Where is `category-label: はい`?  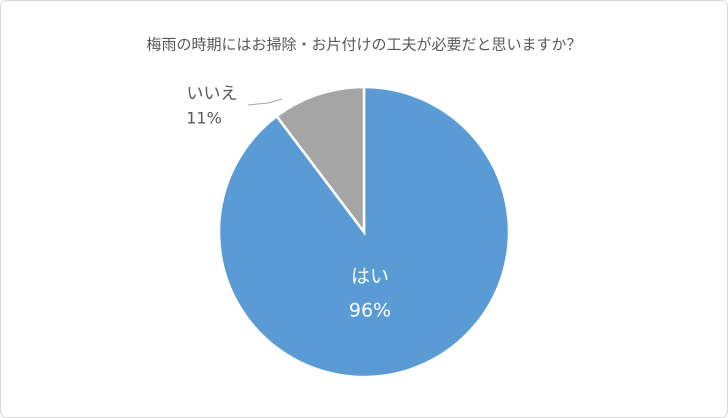
category-label: はい is located at coordinates (370, 277).